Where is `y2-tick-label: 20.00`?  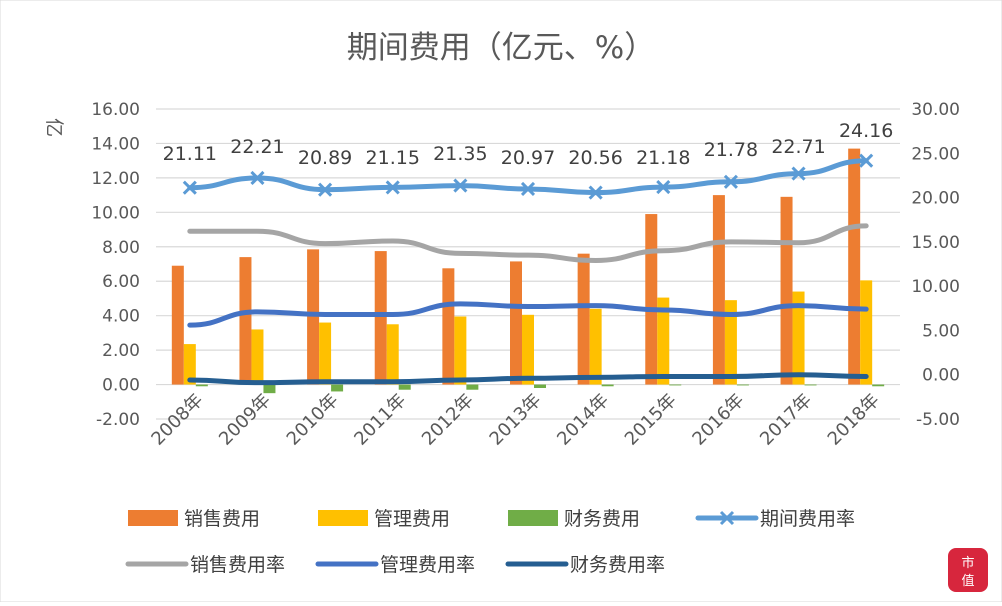 y2-tick-label: 20.00 is located at coordinates (935, 199).